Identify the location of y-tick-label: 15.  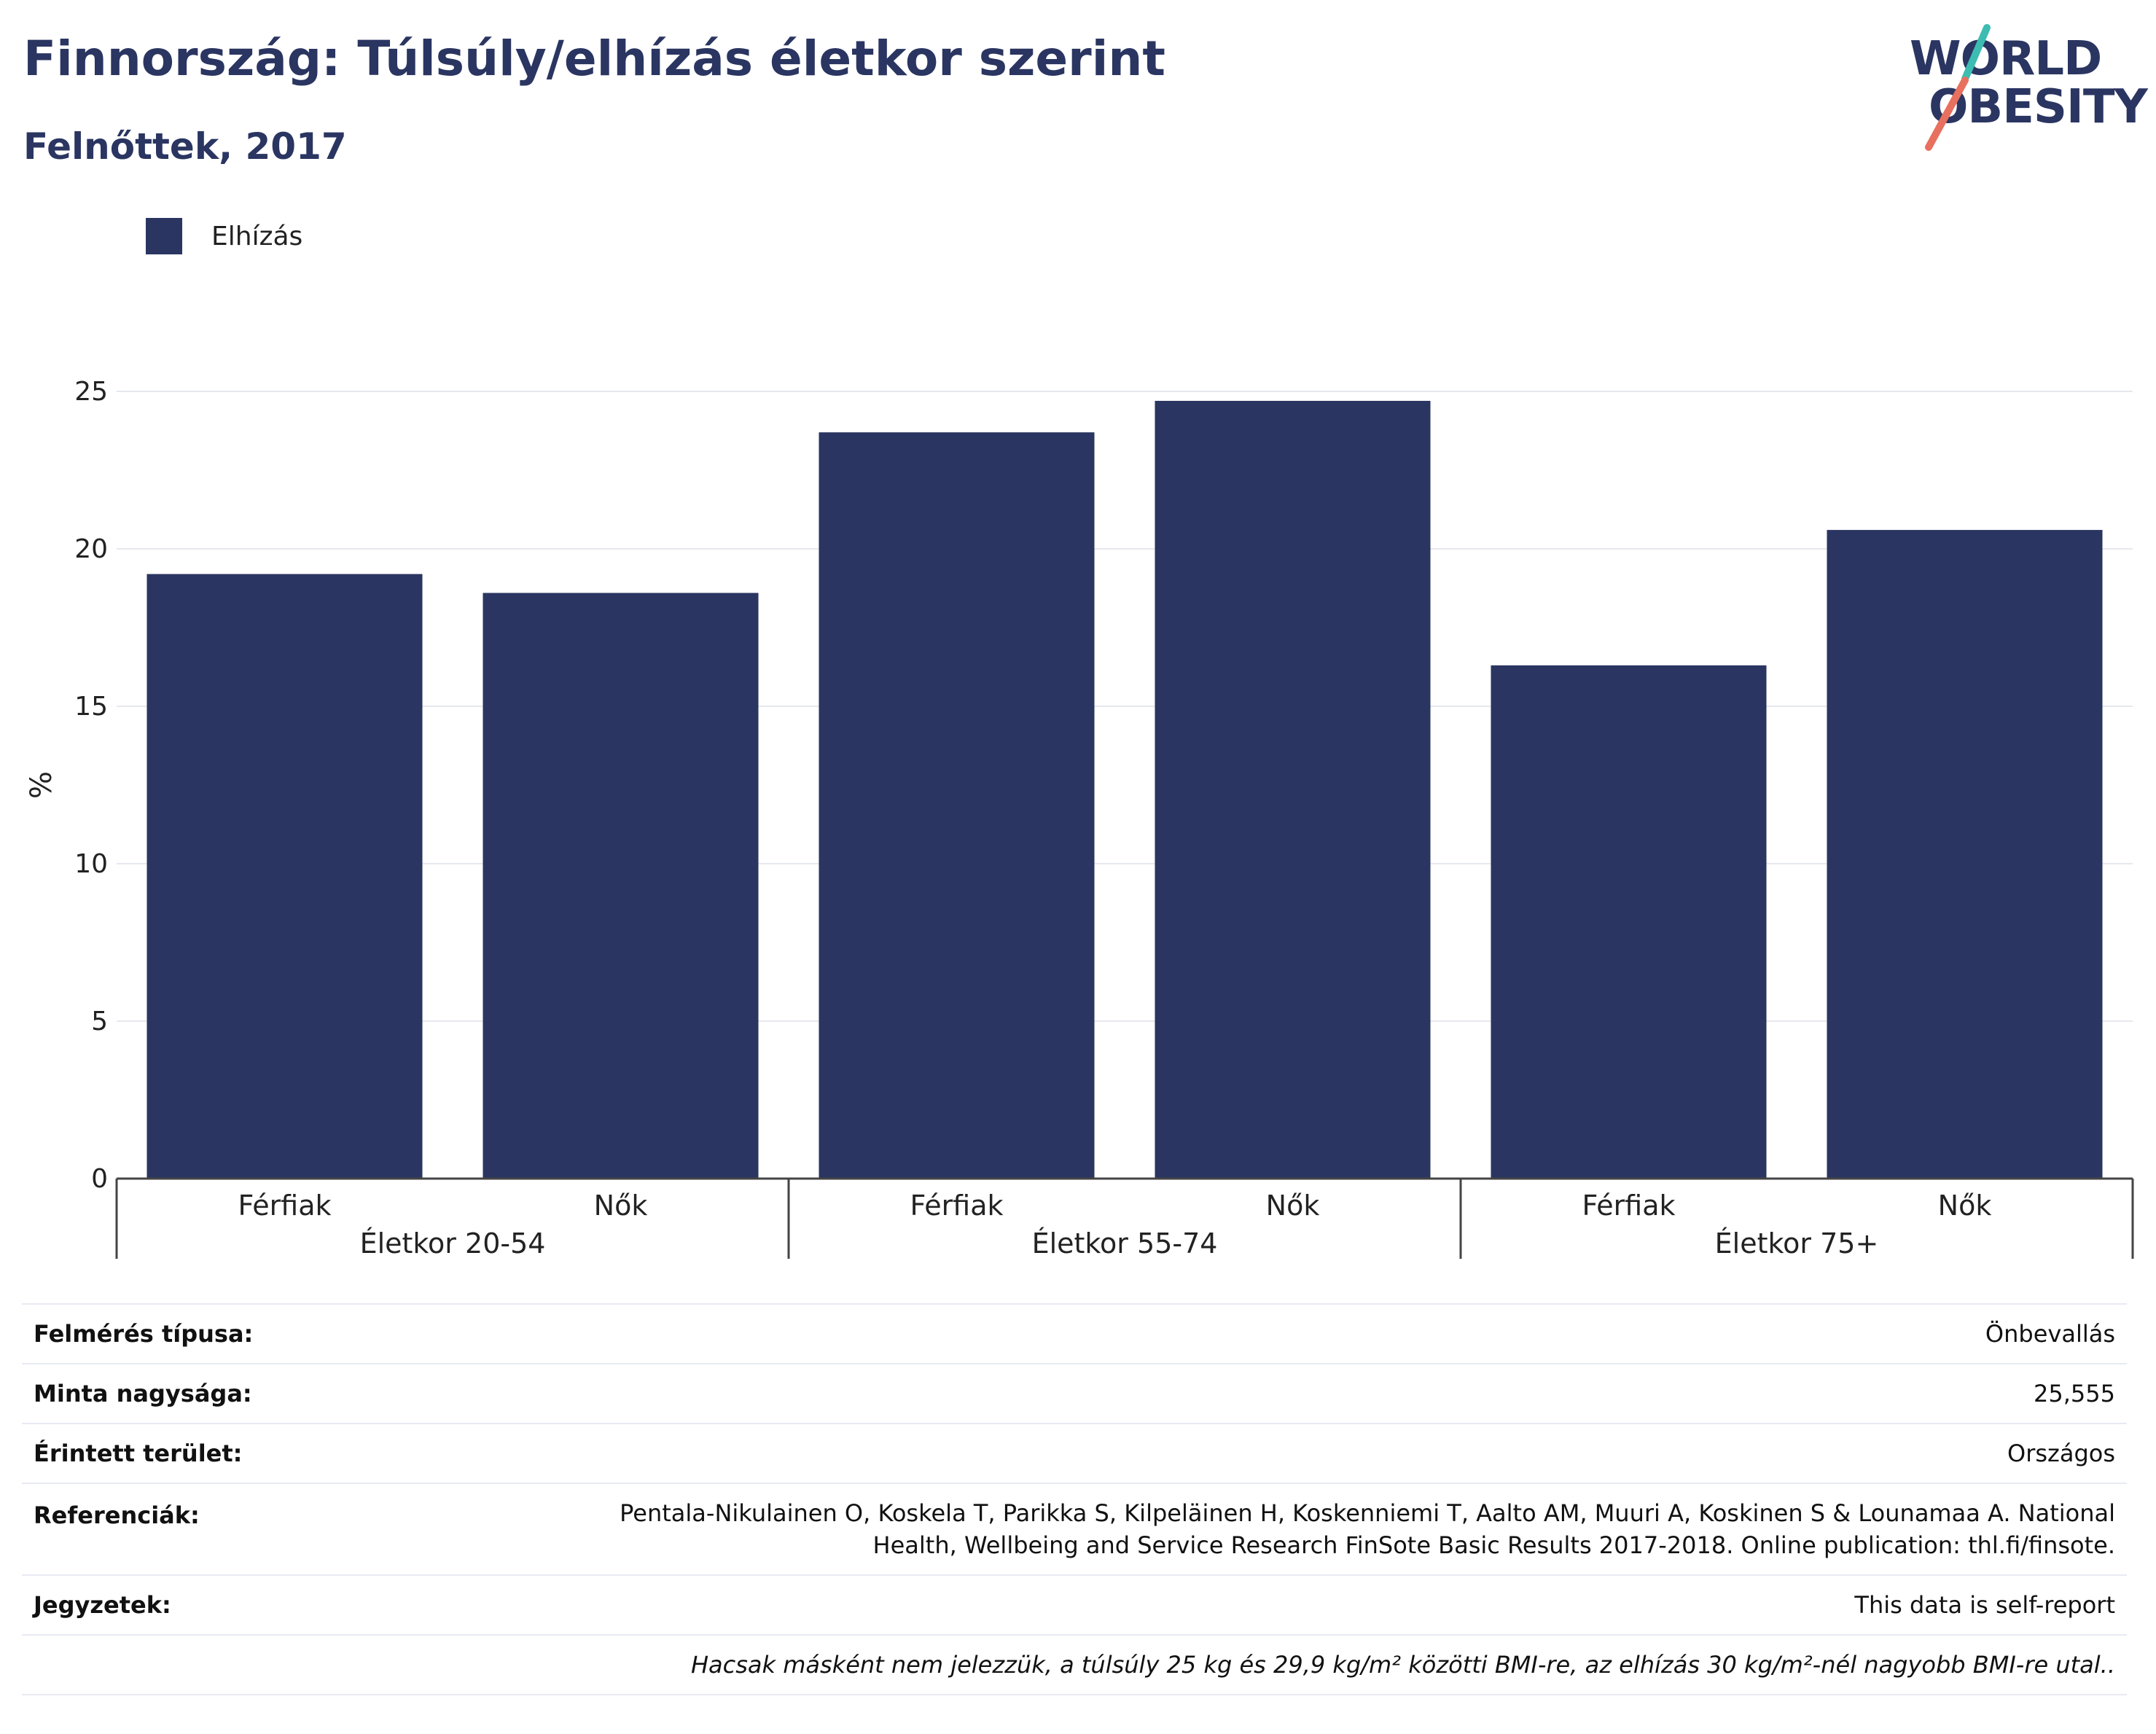
(91, 707).